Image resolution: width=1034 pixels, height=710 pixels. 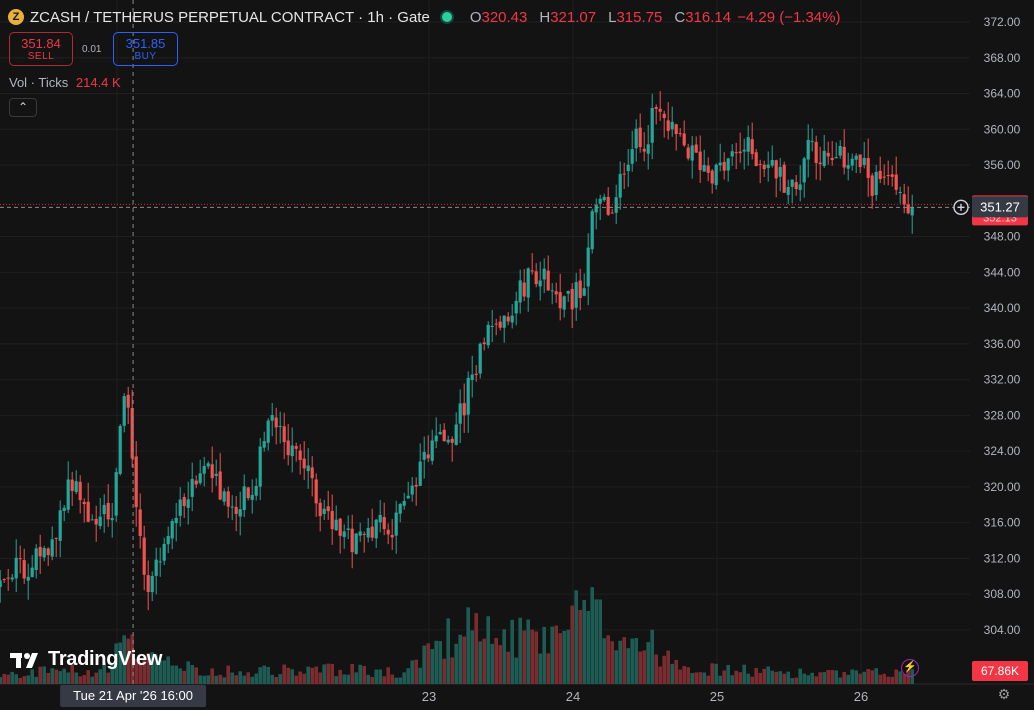 I want to click on ohlc-close: C316.14, so click(x=703, y=17).